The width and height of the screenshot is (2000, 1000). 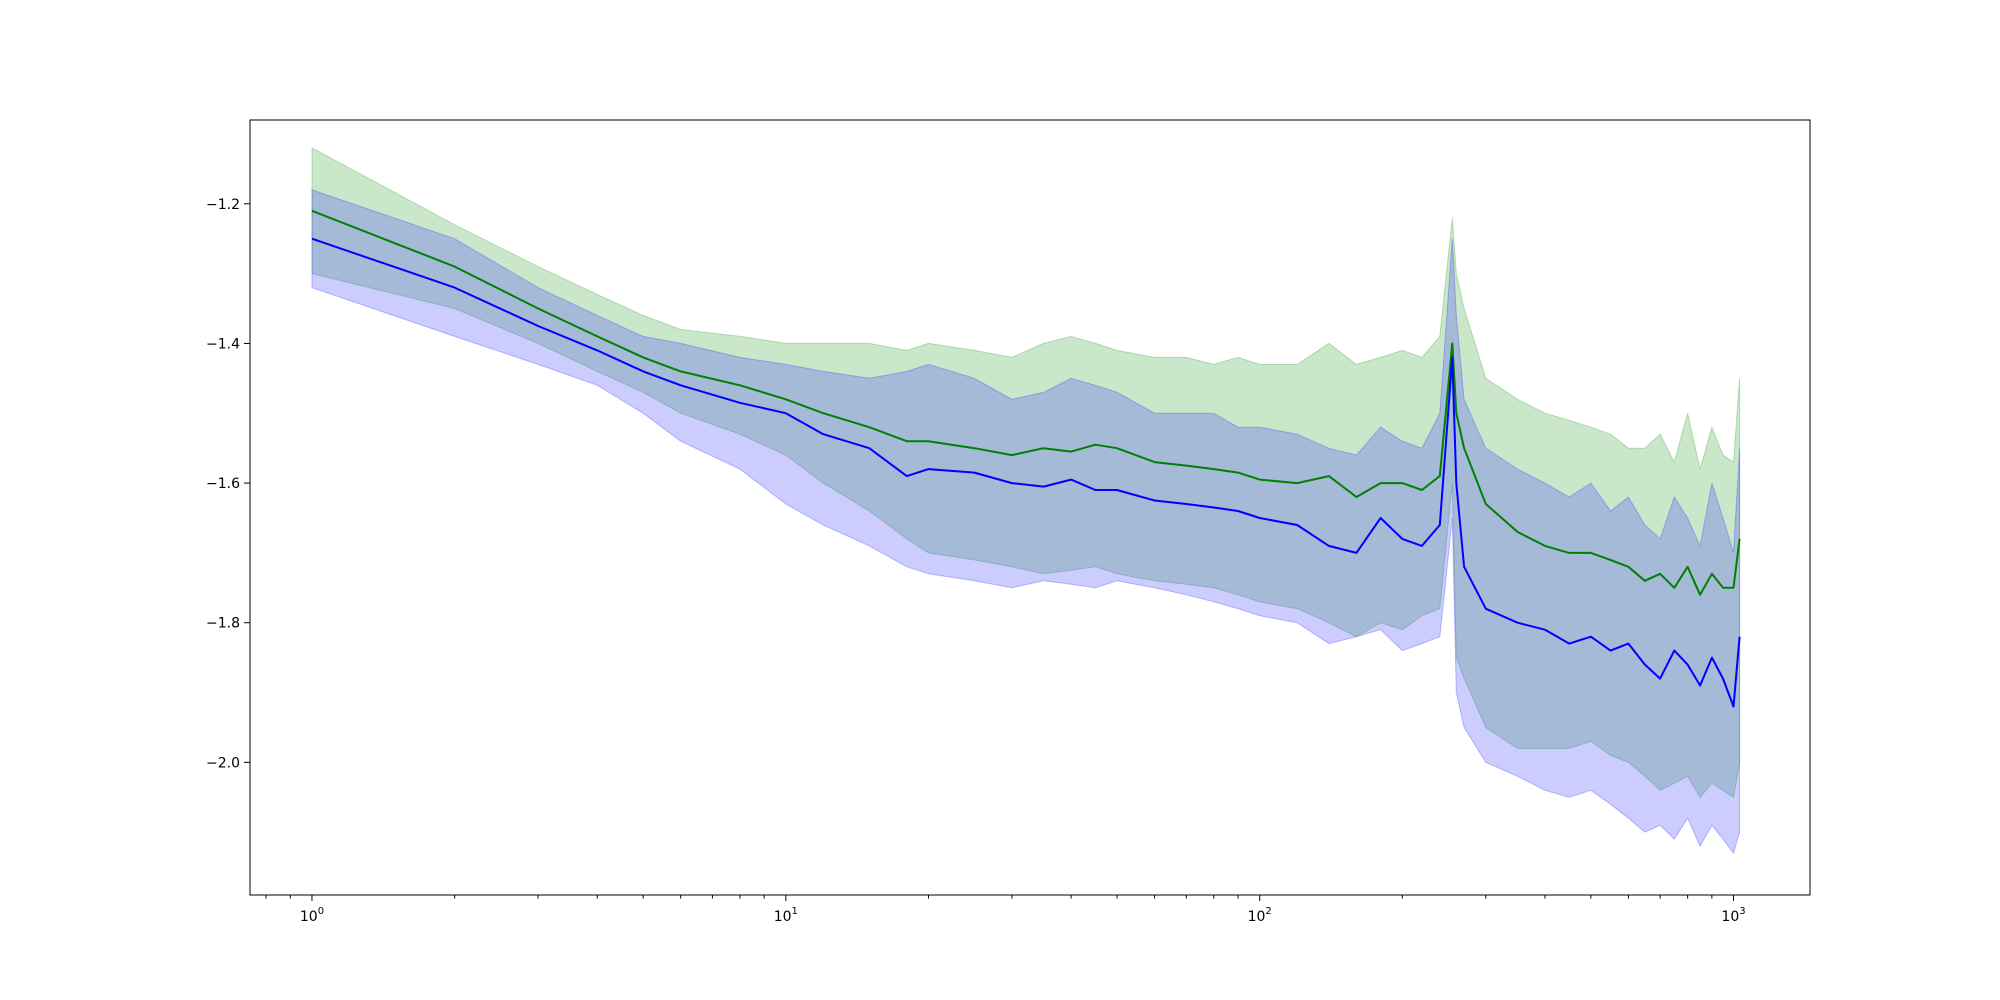 I want to click on x-tick-label: 10⁰, so click(x=312, y=915).